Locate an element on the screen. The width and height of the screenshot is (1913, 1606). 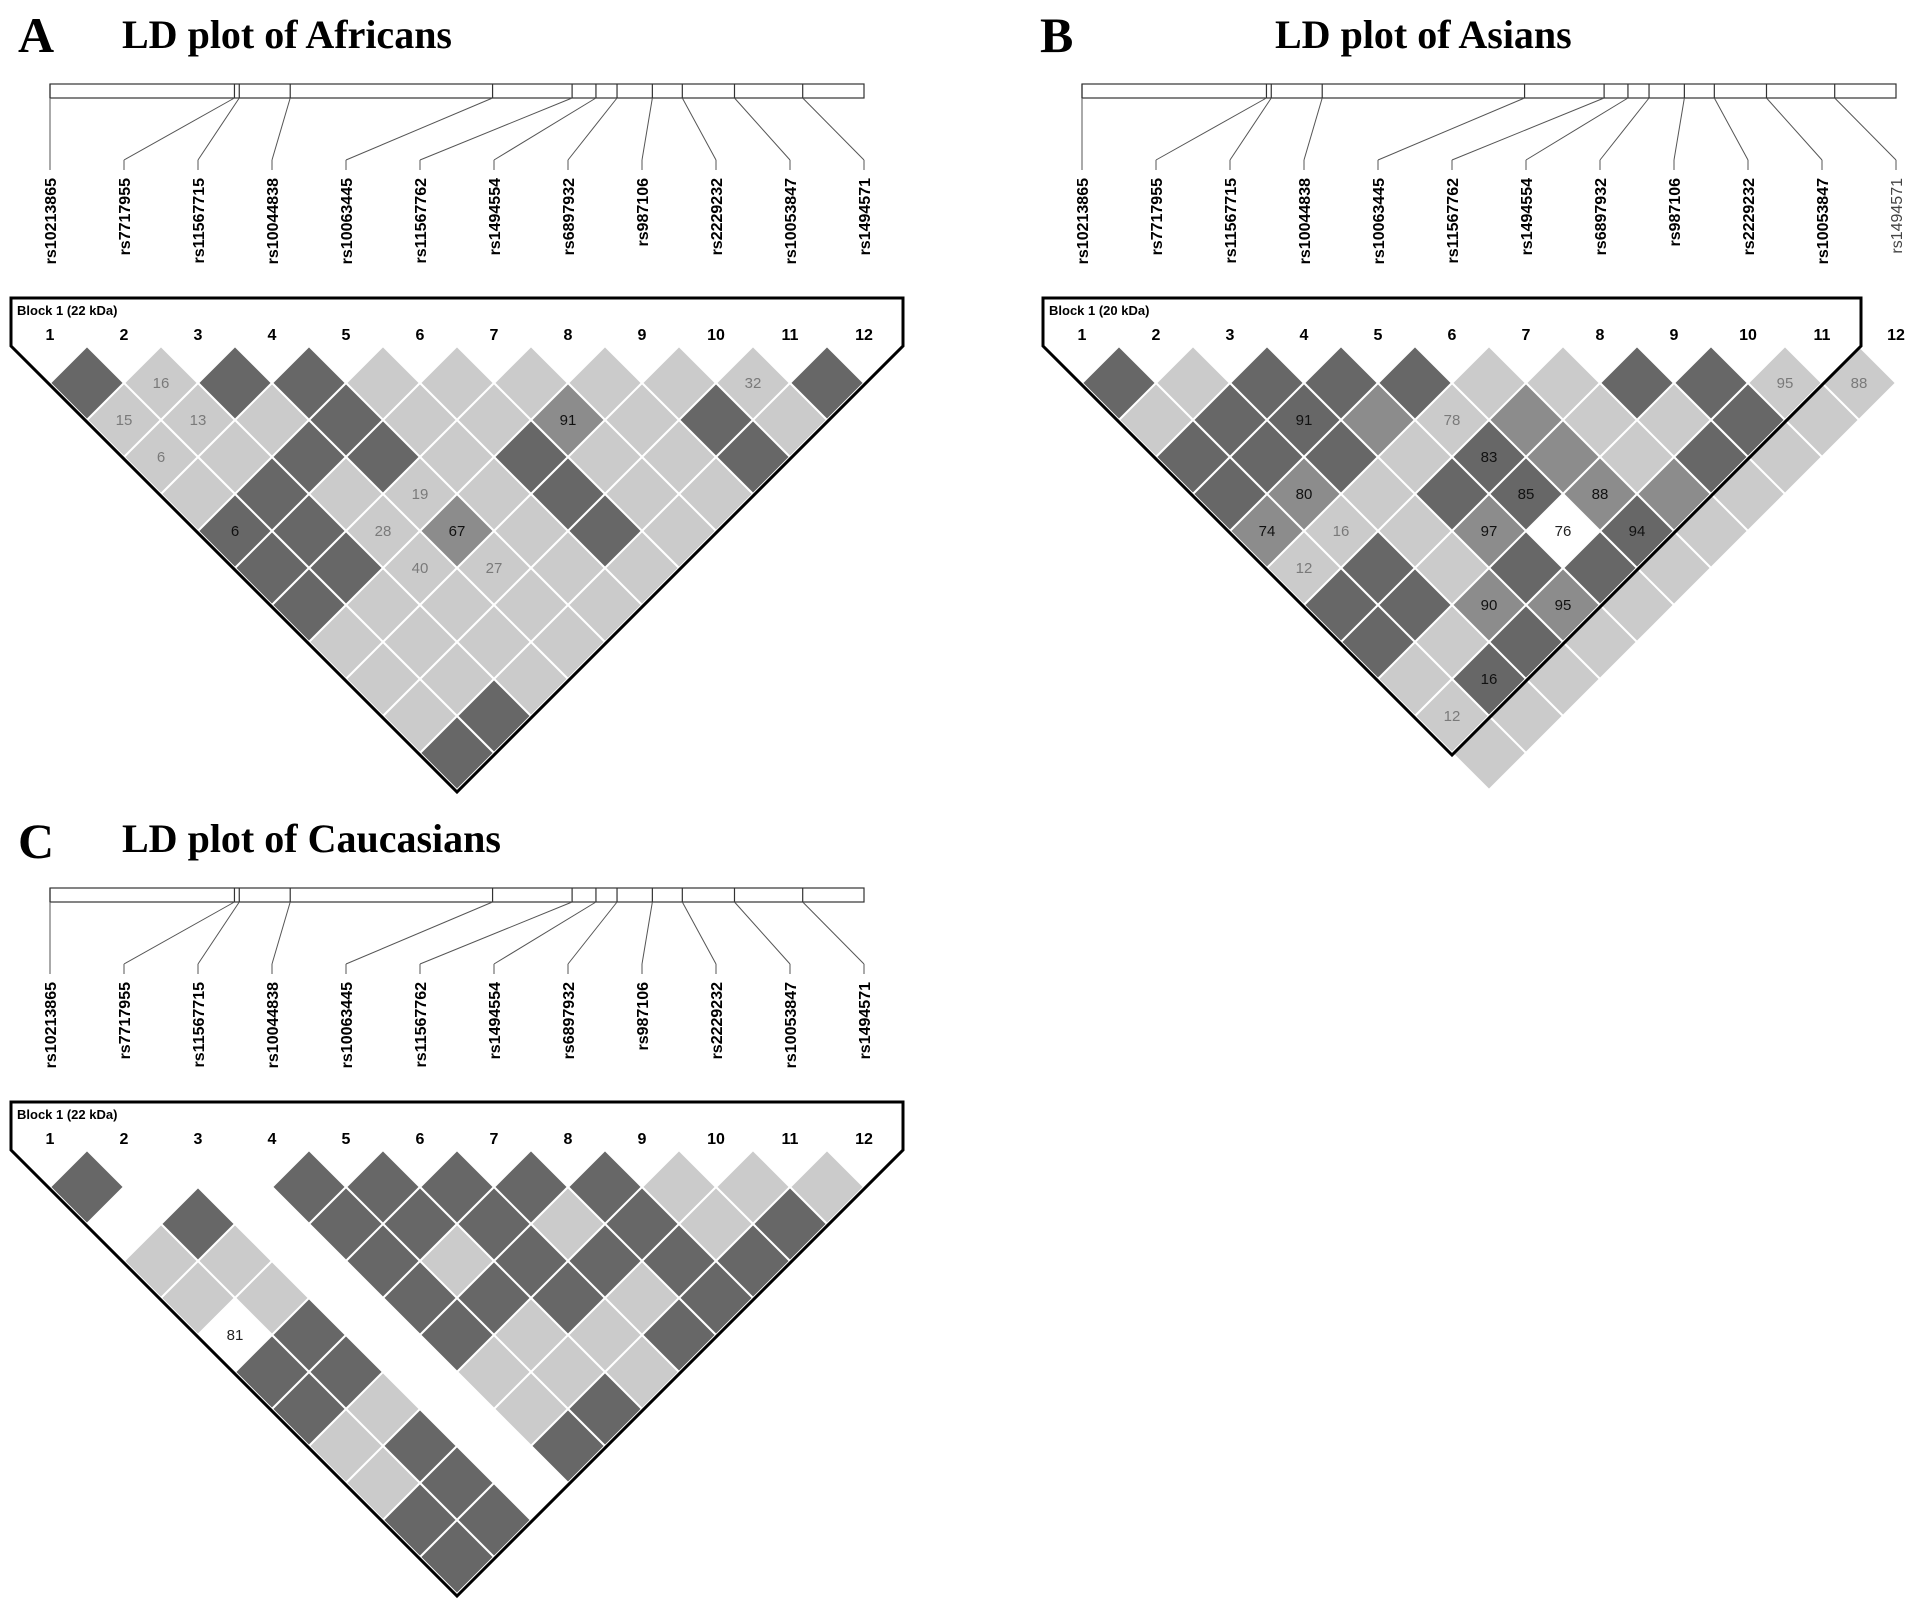
snp-label: rs11567762 is located at coordinates (1453, 221).